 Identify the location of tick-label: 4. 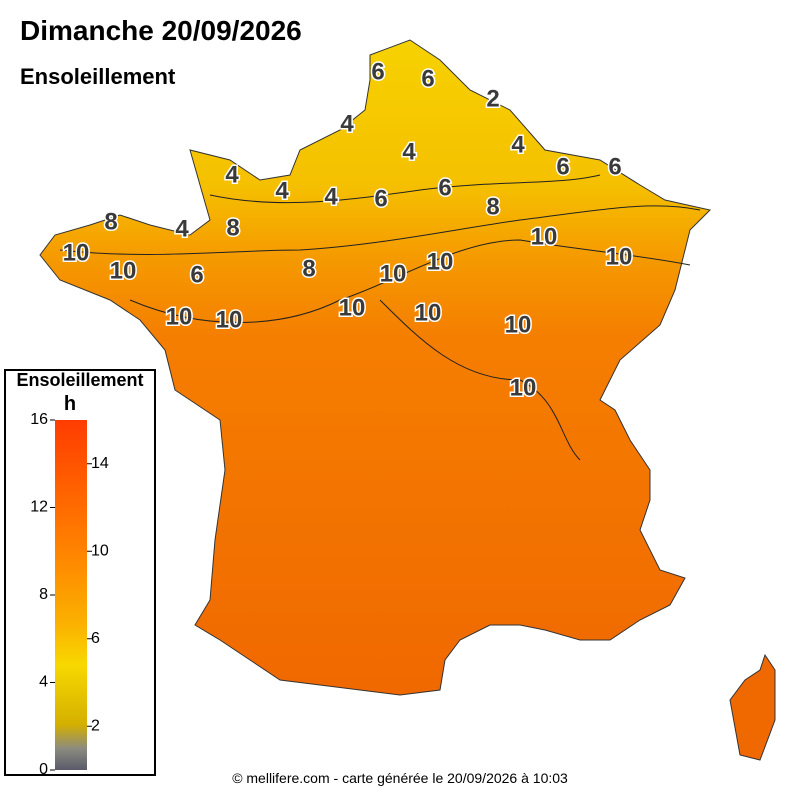
(43, 682).